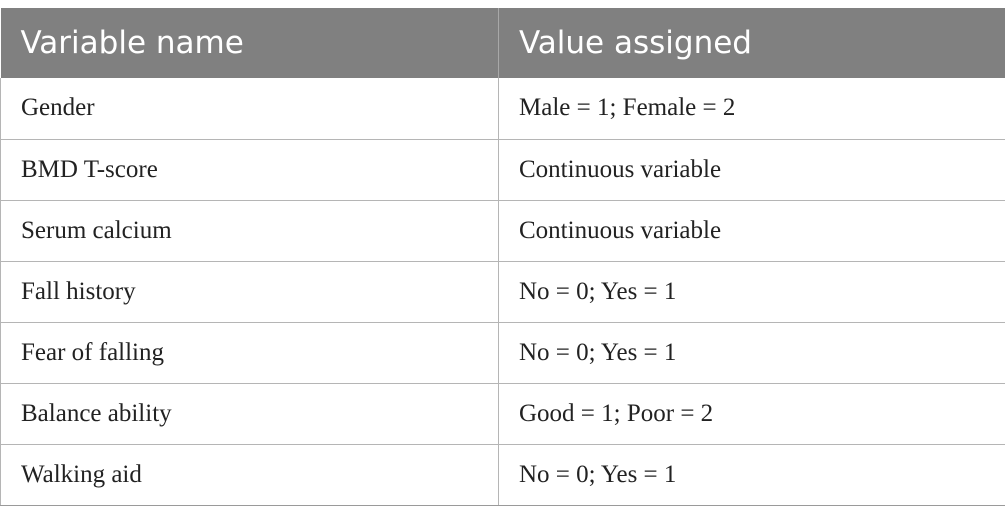  I want to click on cell-variable-name: BMD T-score, so click(249, 170).